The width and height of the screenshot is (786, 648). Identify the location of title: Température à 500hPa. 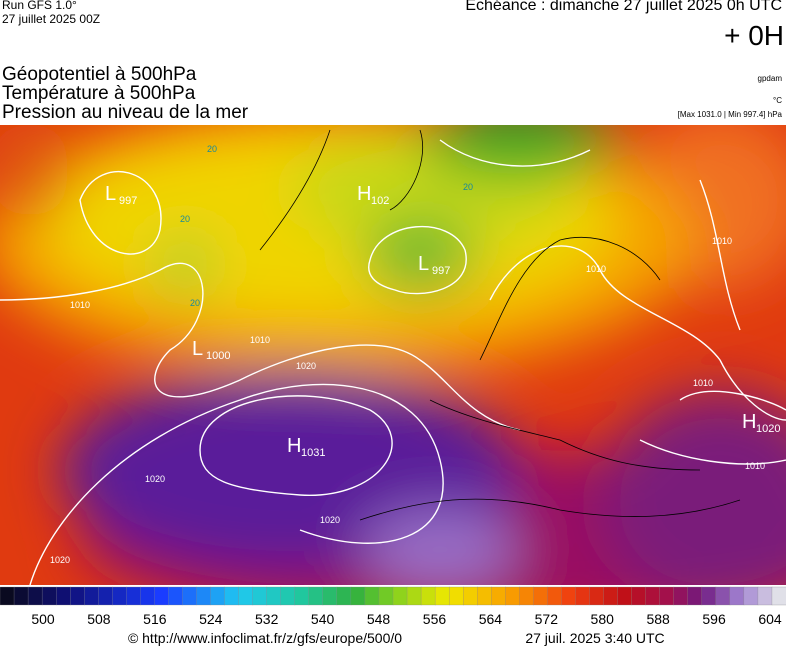
(99, 93).